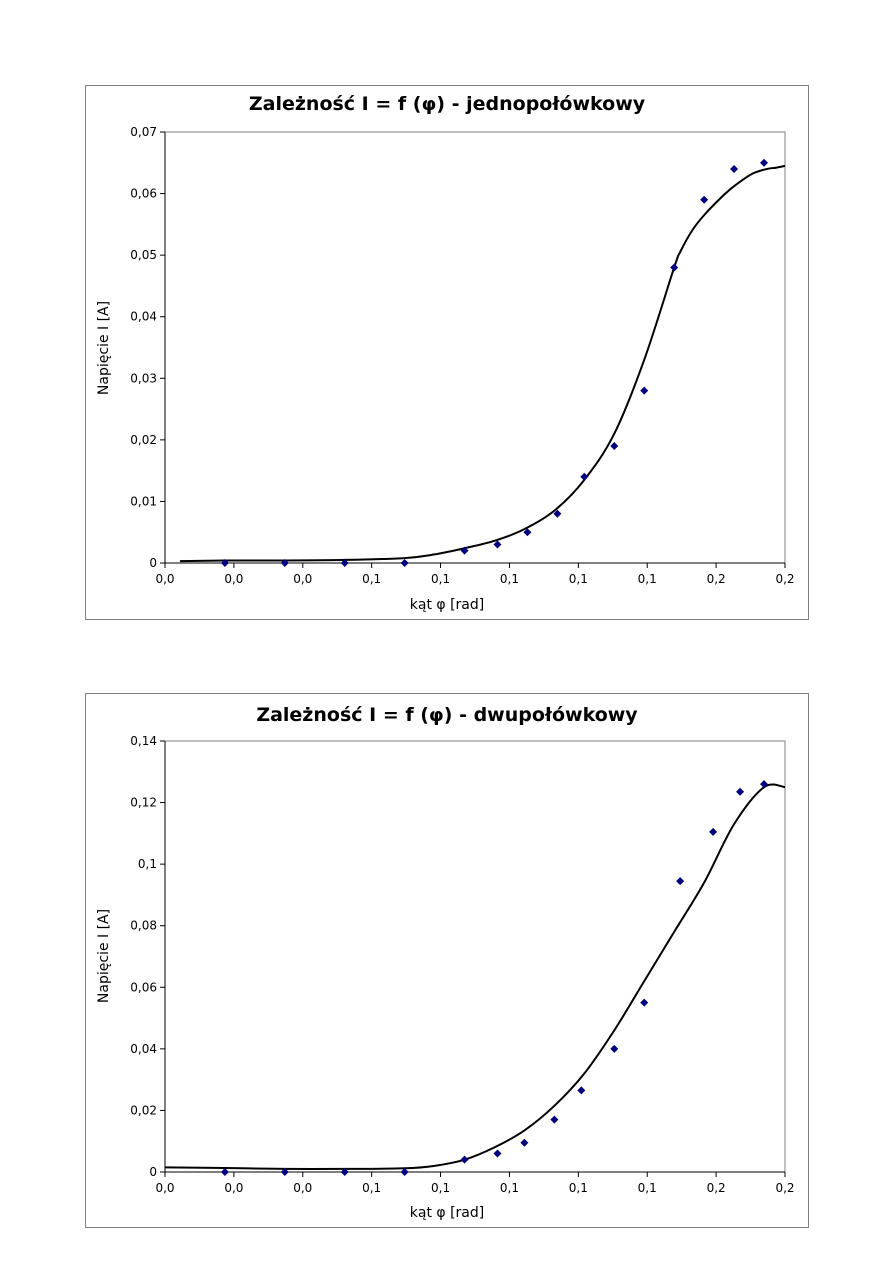 The height and width of the screenshot is (1263, 893). What do you see at coordinates (447, 104) in the screenshot?
I see `chart-title: Zależność I = f (φ) - jednopołówkowy` at bounding box center [447, 104].